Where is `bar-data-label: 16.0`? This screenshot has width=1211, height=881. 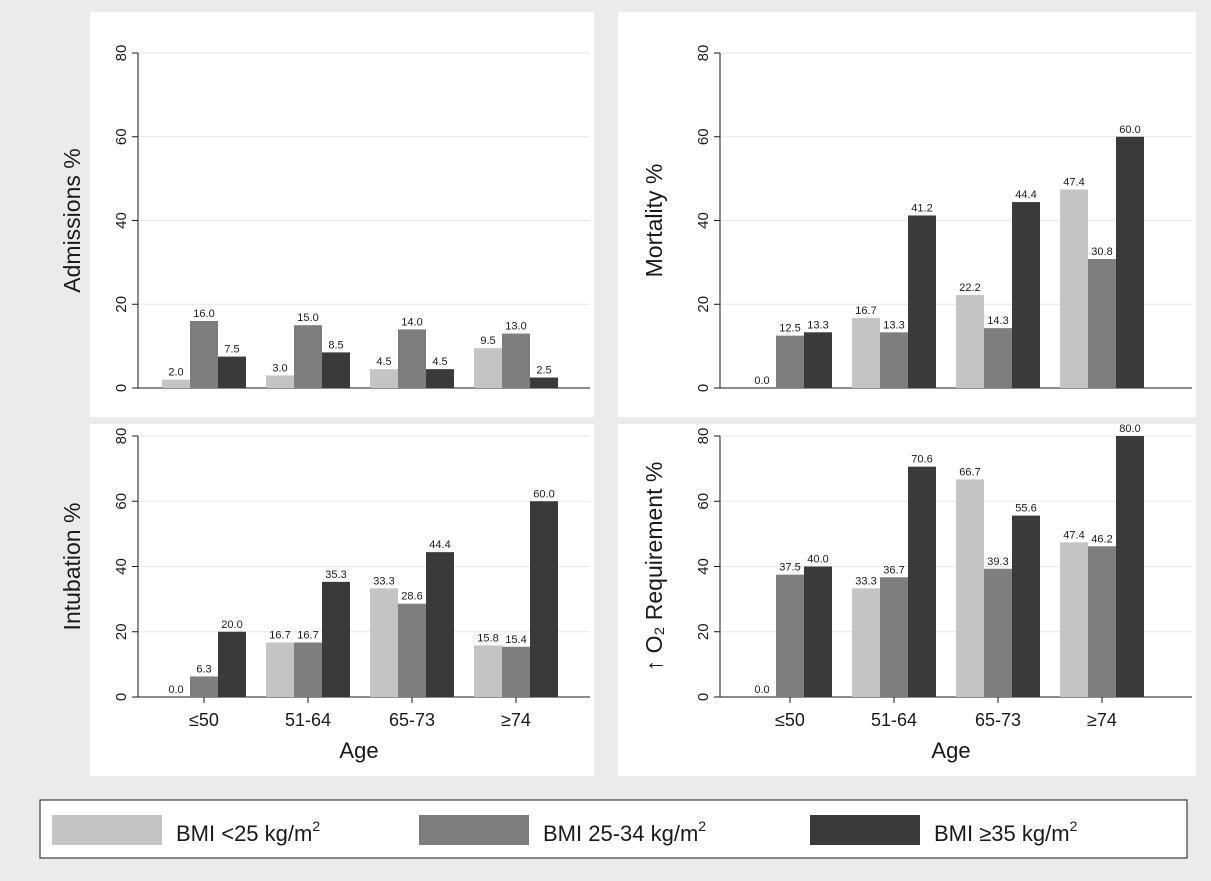
bar-data-label: 16.0 is located at coordinates (203, 314).